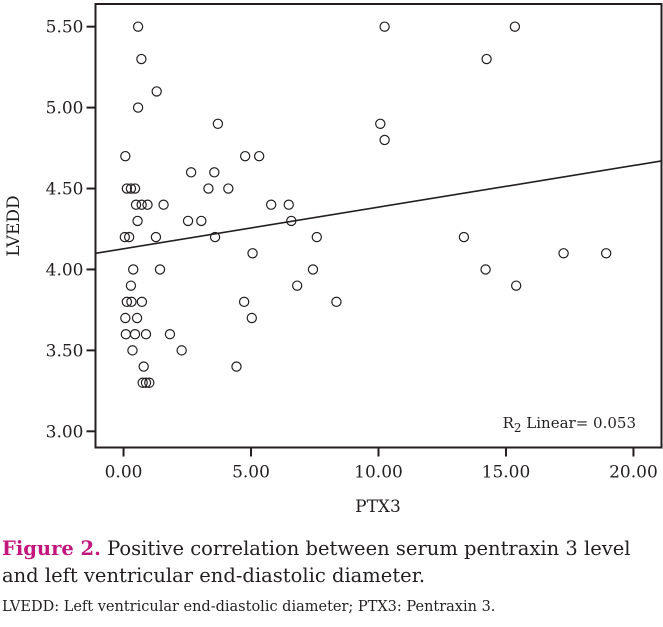 Image resolution: width=663 pixels, height=627 pixels. Describe the element at coordinates (65, 432) in the screenshot. I see `y-tick-label: 3.00` at that location.